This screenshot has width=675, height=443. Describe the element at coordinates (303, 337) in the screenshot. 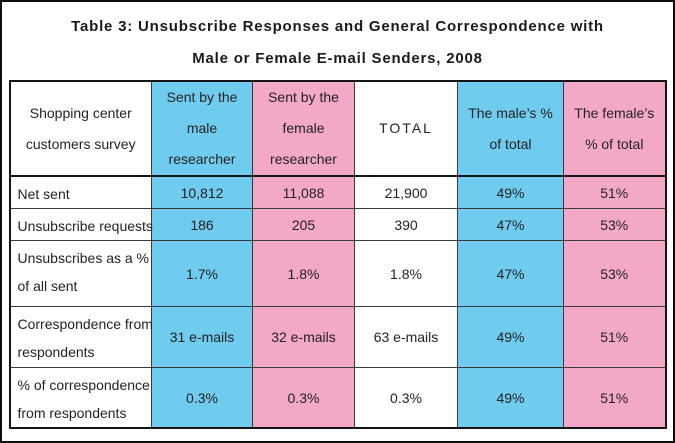

I see `data-cell: 32 e-mails` at that location.